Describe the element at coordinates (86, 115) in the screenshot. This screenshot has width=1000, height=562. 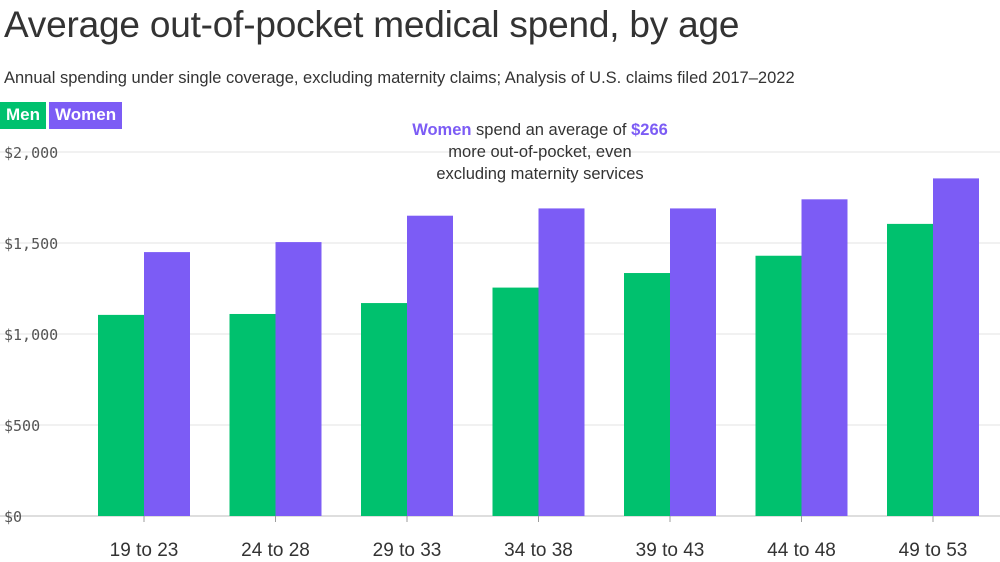
I see `legend-women: Women` at that location.